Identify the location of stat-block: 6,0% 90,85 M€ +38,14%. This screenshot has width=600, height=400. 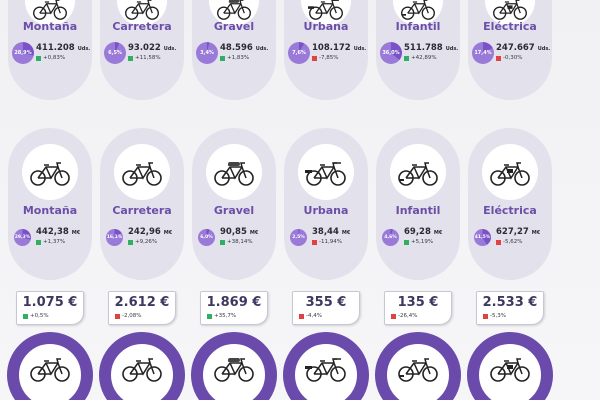
(234, 241).